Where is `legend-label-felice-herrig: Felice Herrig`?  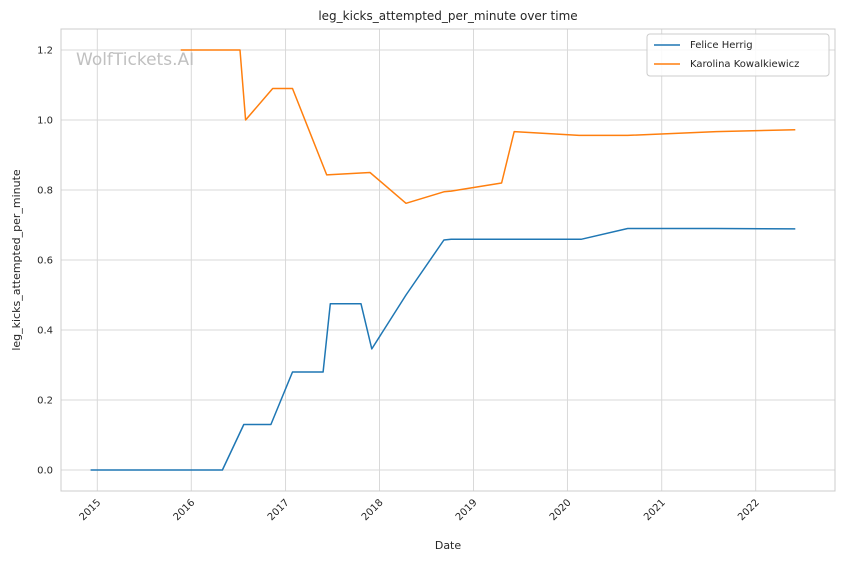
legend-label-felice-herrig: Felice Herrig is located at coordinates (721, 45).